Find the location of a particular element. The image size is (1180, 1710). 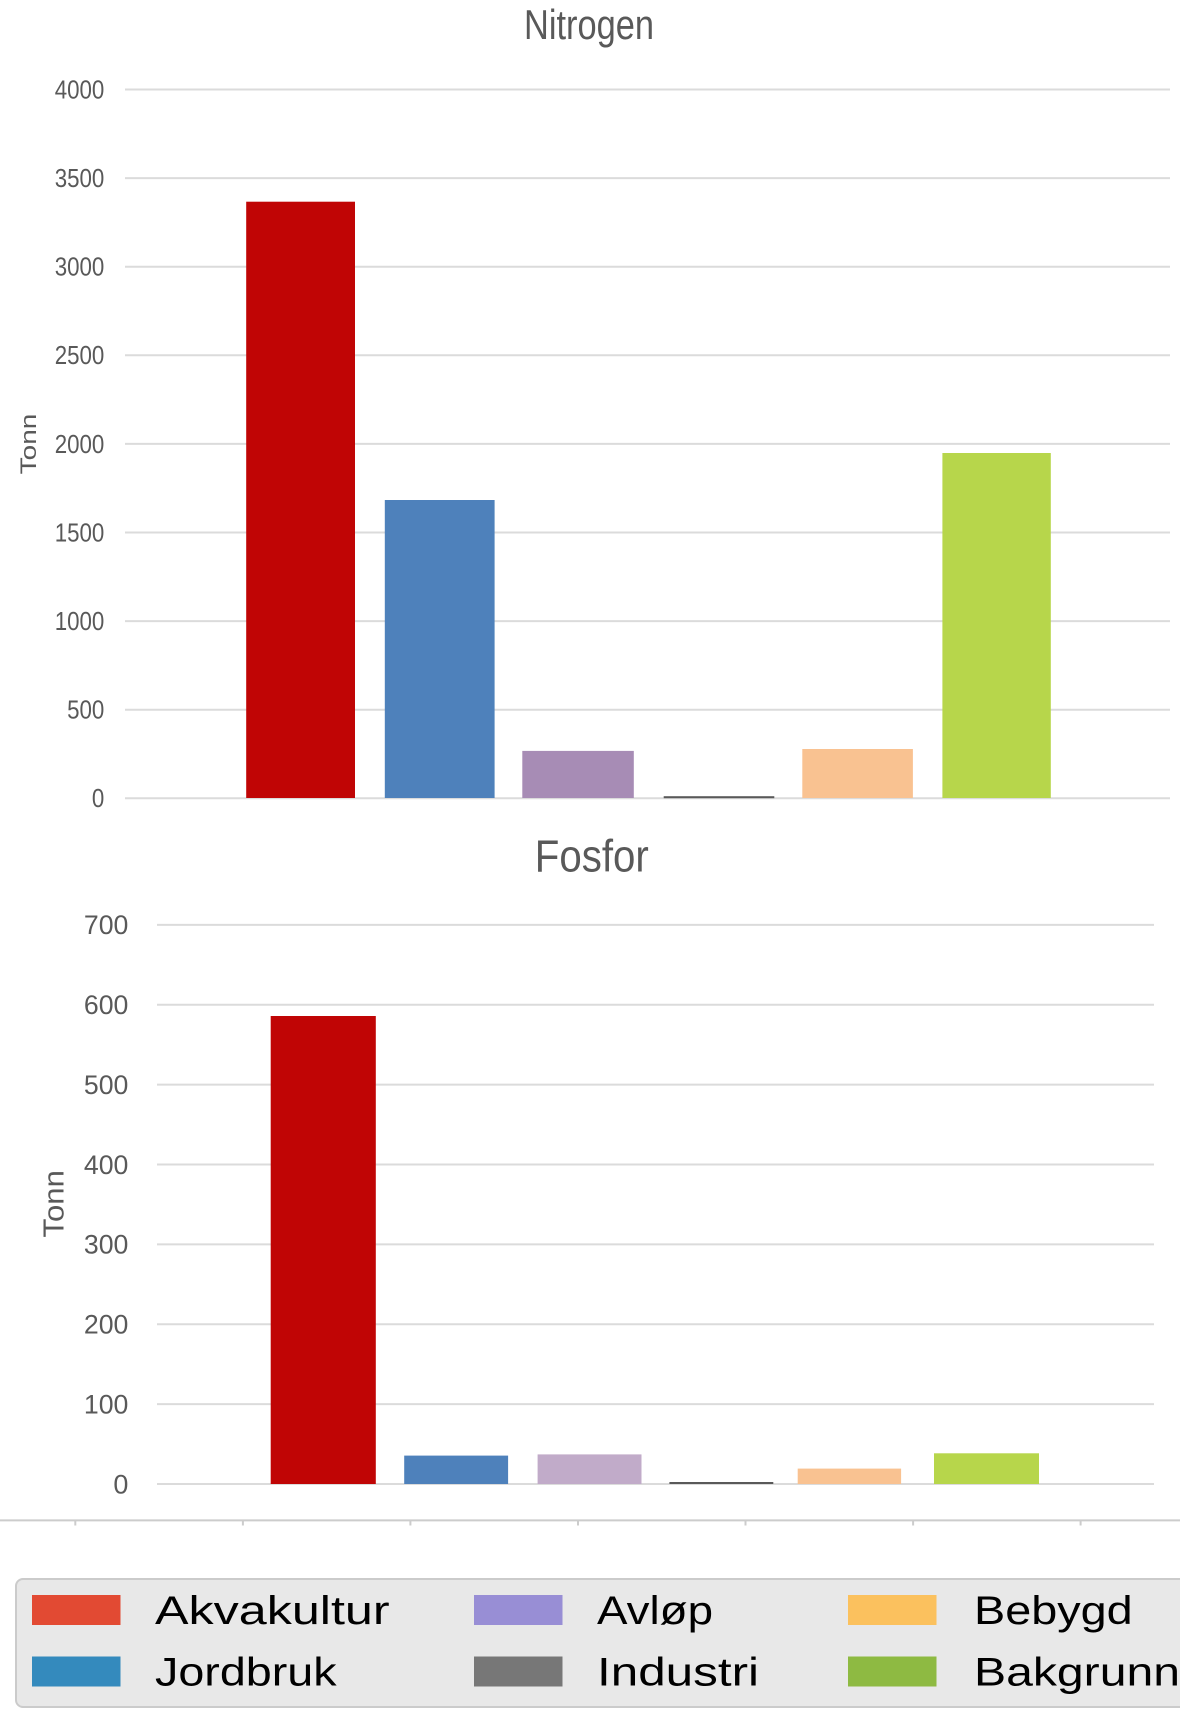

svg-text: 2500 is located at coordinates (80, 355).